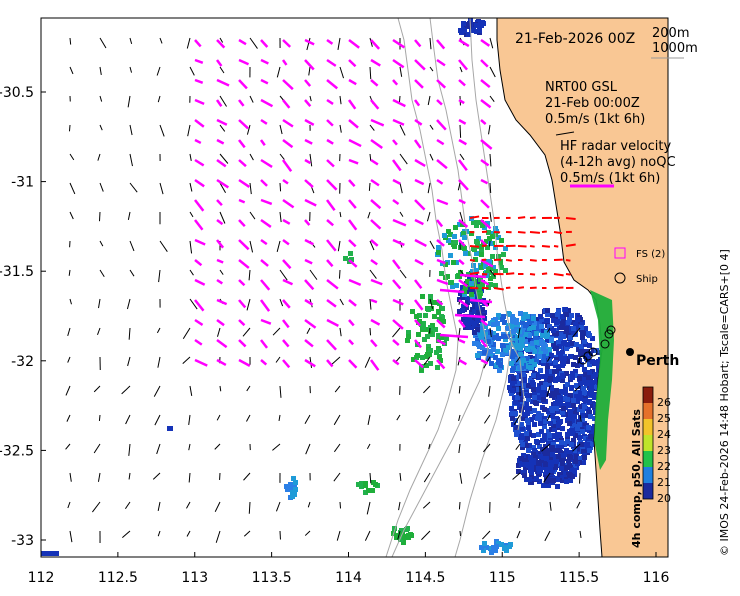 The width and height of the screenshot is (740, 596). I want to click on y-tick-label: -31.5, so click(17, 272).